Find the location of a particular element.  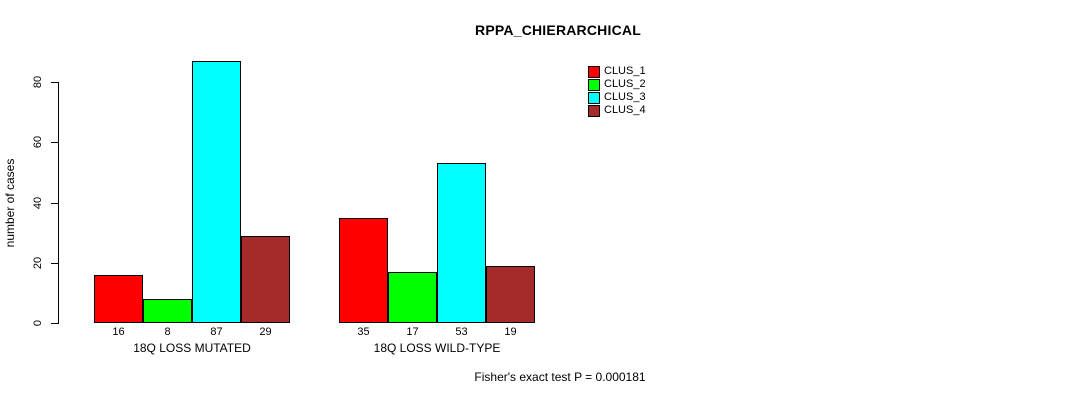

bar-value-label: 87 is located at coordinates (216, 332).